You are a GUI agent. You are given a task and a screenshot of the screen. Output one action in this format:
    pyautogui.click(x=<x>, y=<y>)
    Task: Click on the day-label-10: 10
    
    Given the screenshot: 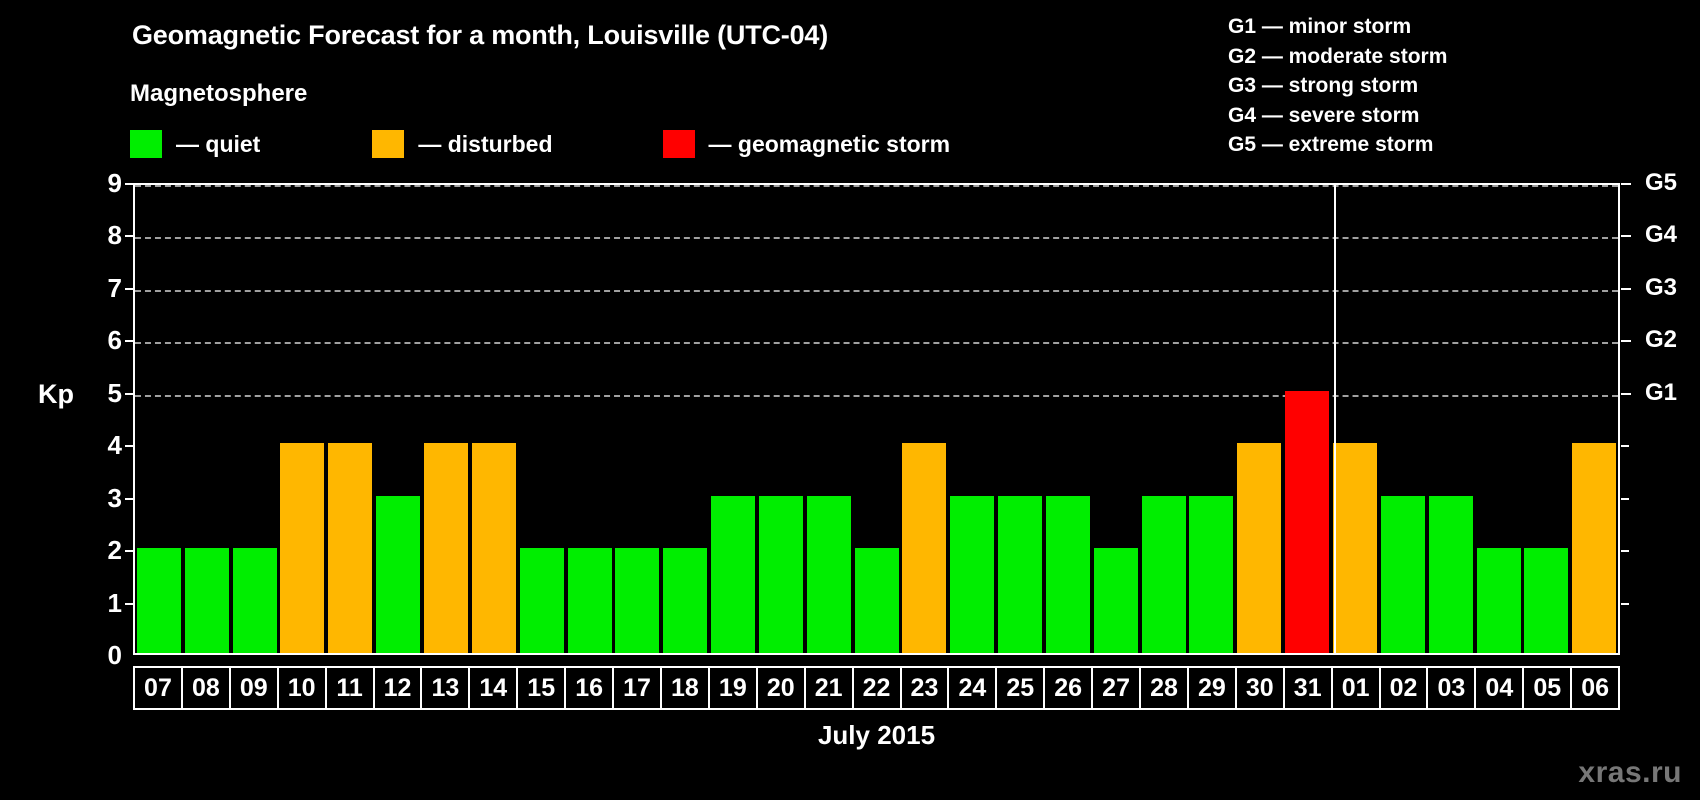 What is the action you would take?
    pyautogui.click(x=303, y=688)
    